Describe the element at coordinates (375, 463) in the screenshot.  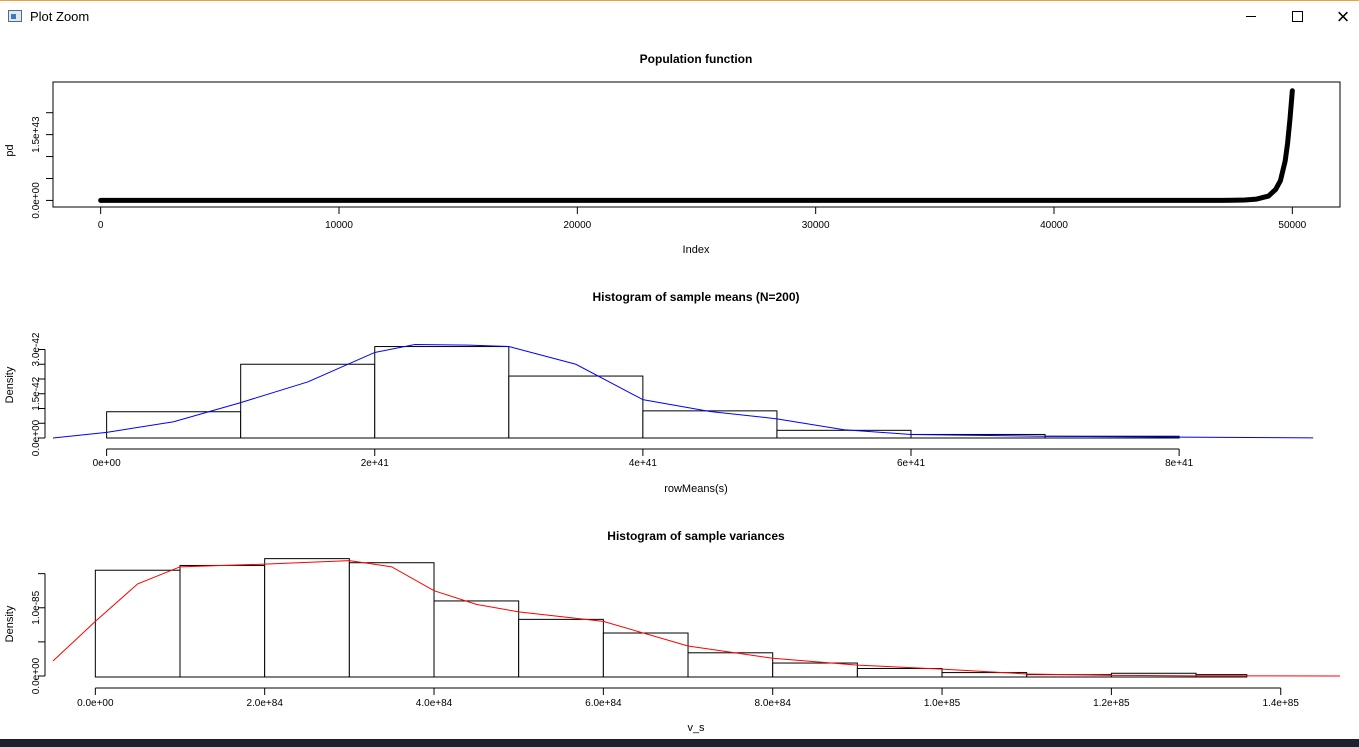
I see `chart2-x-tick-label: 2e+41` at that location.